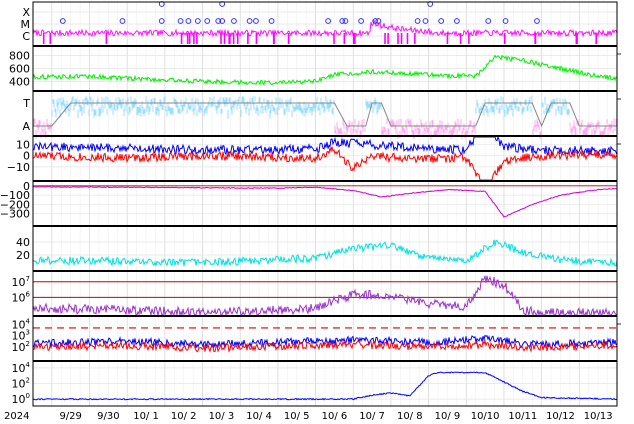  Describe the element at coordinates (23, 145) in the screenshot. I see `y-tick-label: 10` at that location.